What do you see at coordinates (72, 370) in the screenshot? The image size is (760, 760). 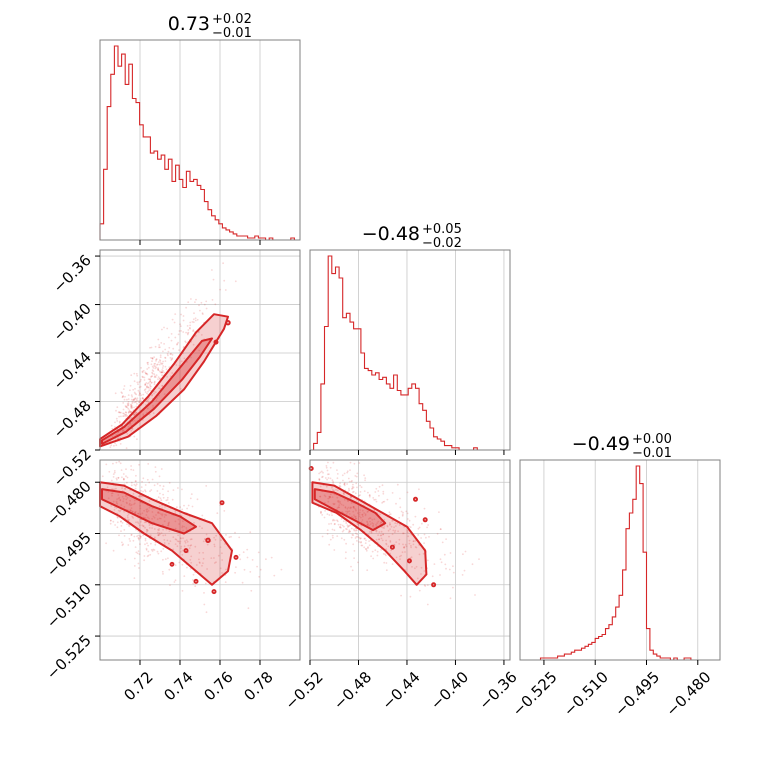 I see `y-tick-label: −0.44` at bounding box center [72, 370].